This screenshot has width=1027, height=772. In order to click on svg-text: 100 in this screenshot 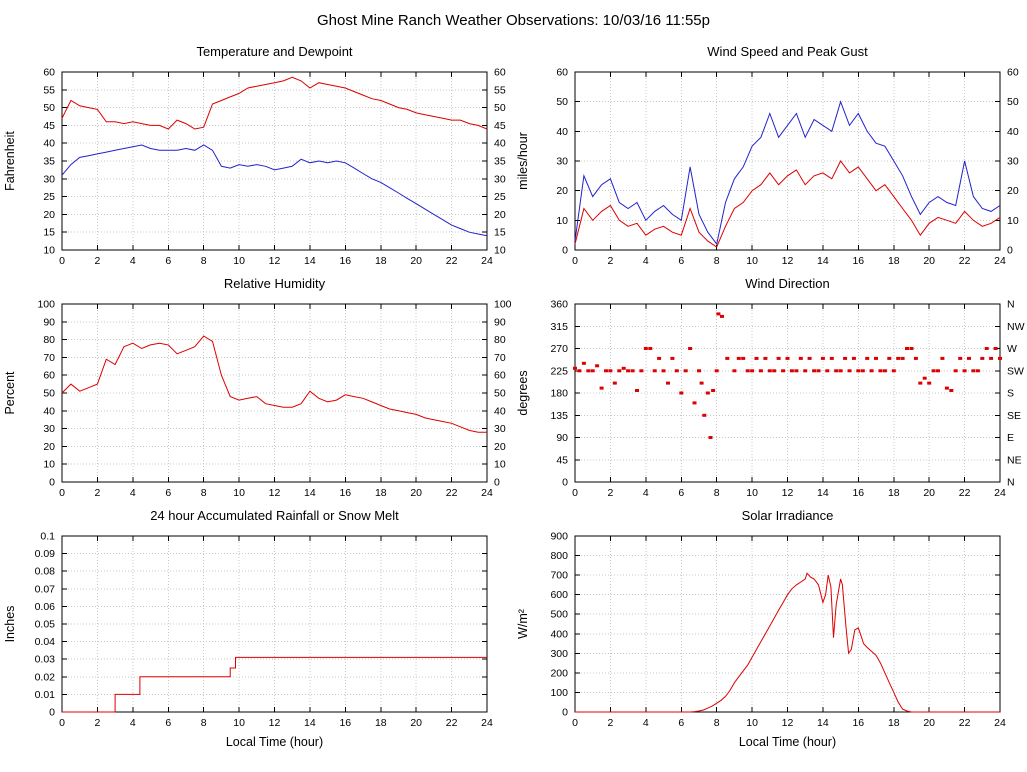, I will do `click(46, 305)`.